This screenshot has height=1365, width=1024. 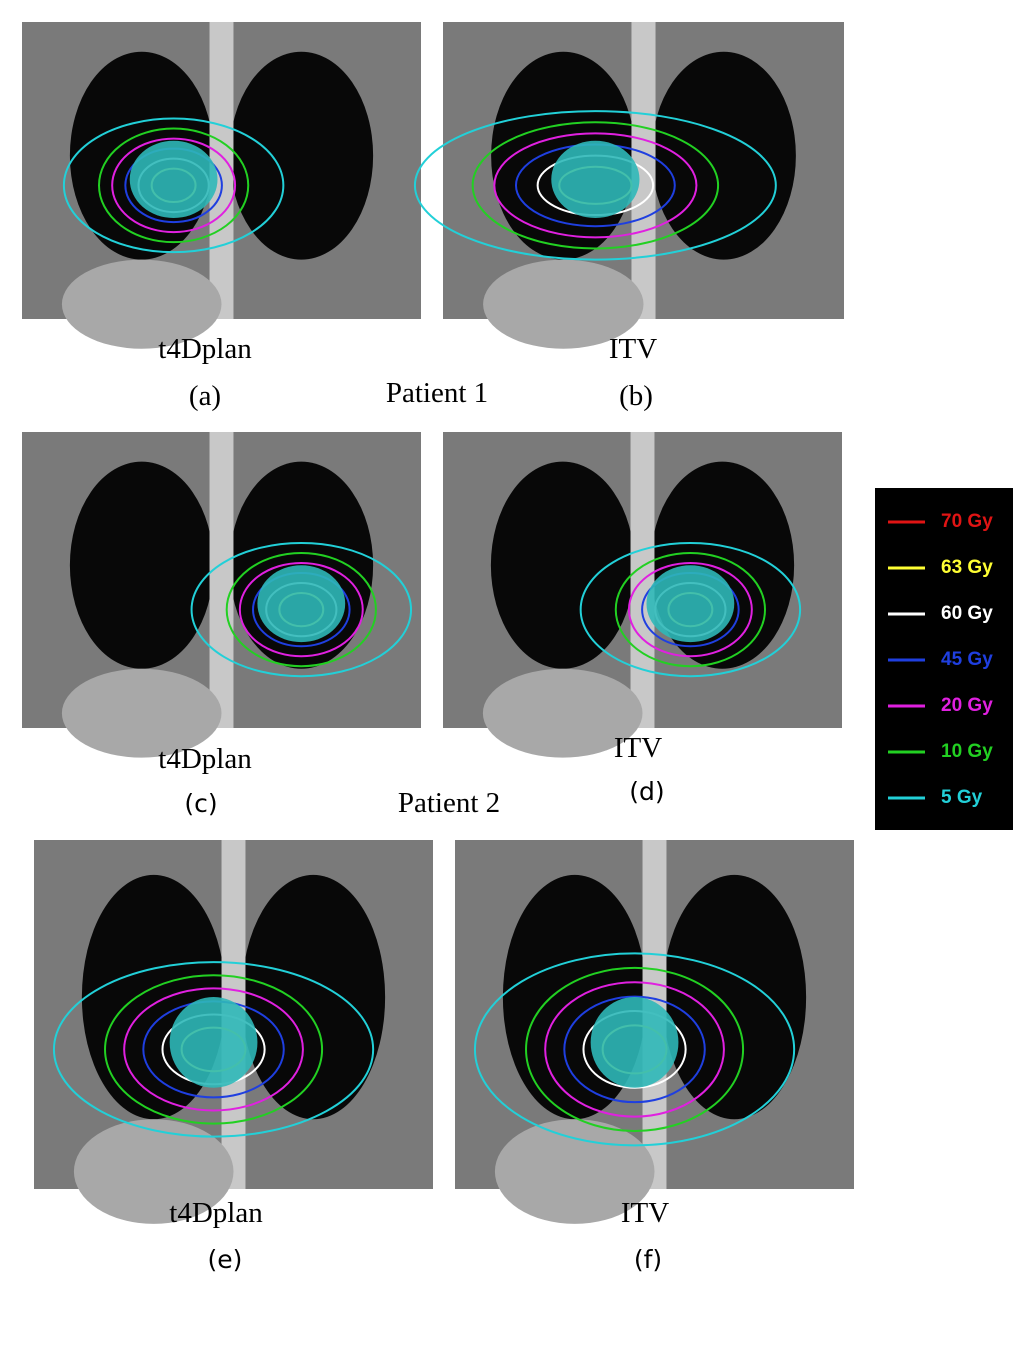 What do you see at coordinates (221, 580) in the screenshot?
I see `spine` at bounding box center [221, 580].